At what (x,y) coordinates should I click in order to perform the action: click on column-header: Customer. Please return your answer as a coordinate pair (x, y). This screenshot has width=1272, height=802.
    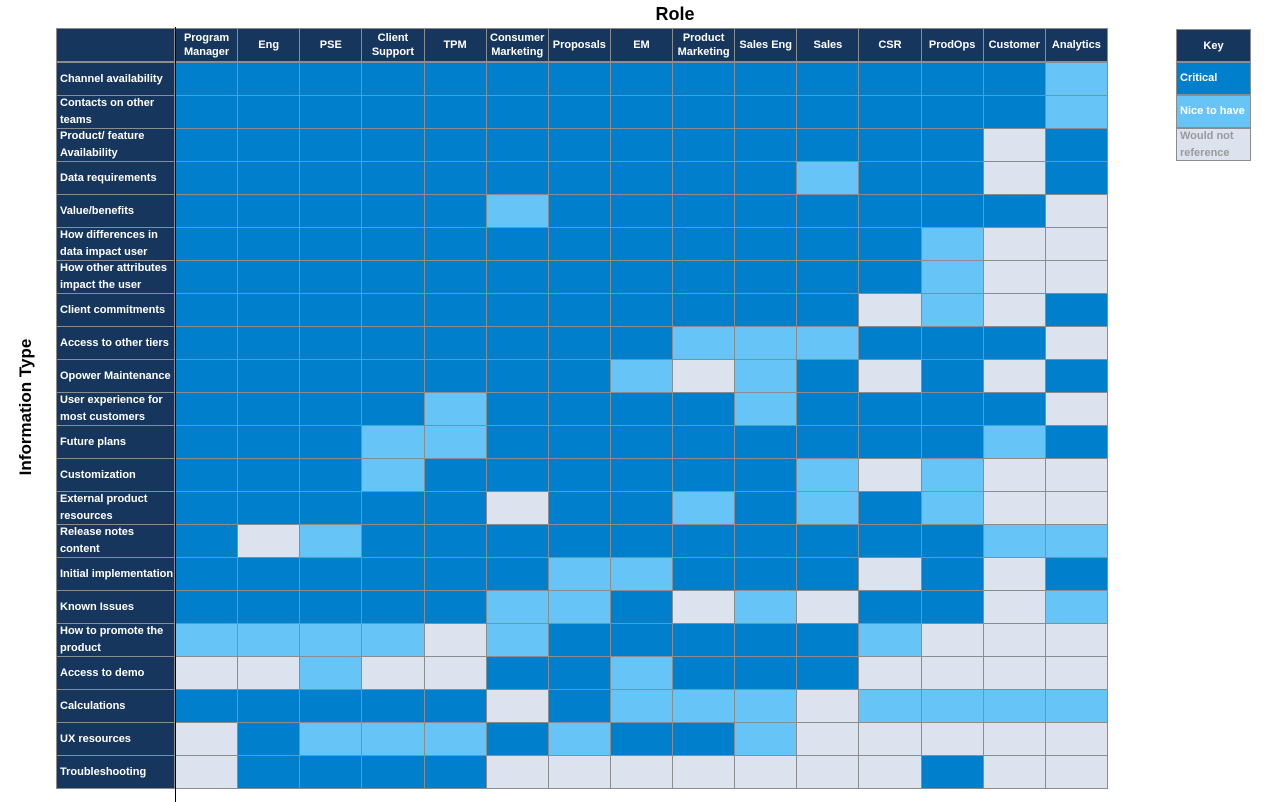
    Looking at the image, I should click on (1014, 45).